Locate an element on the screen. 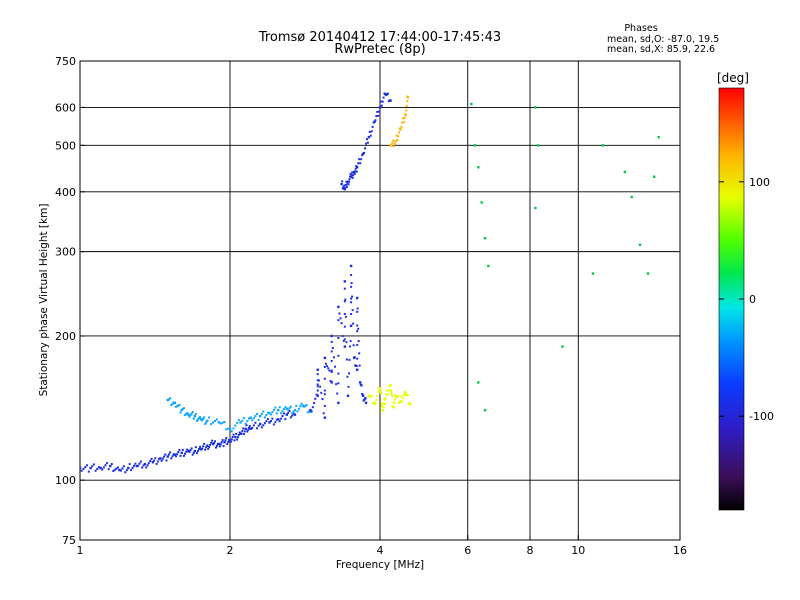 The height and width of the screenshot is (600, 800). phases-x-stats: mean, sd,X: 85.9, 22.6 is located at coordinates (661, 49).